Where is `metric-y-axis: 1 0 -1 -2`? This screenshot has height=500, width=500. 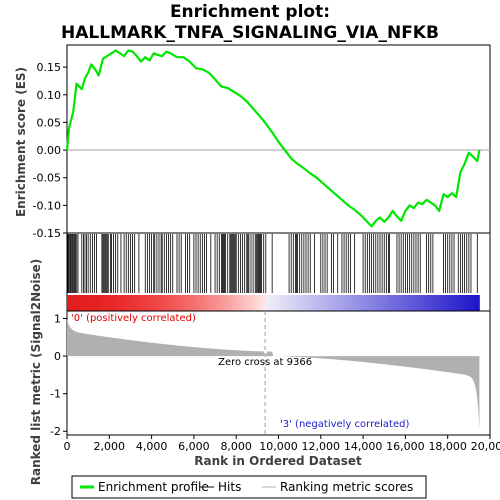
metric-y-axis: 1 0 -1 -2 is located at coordinates (58, 375).